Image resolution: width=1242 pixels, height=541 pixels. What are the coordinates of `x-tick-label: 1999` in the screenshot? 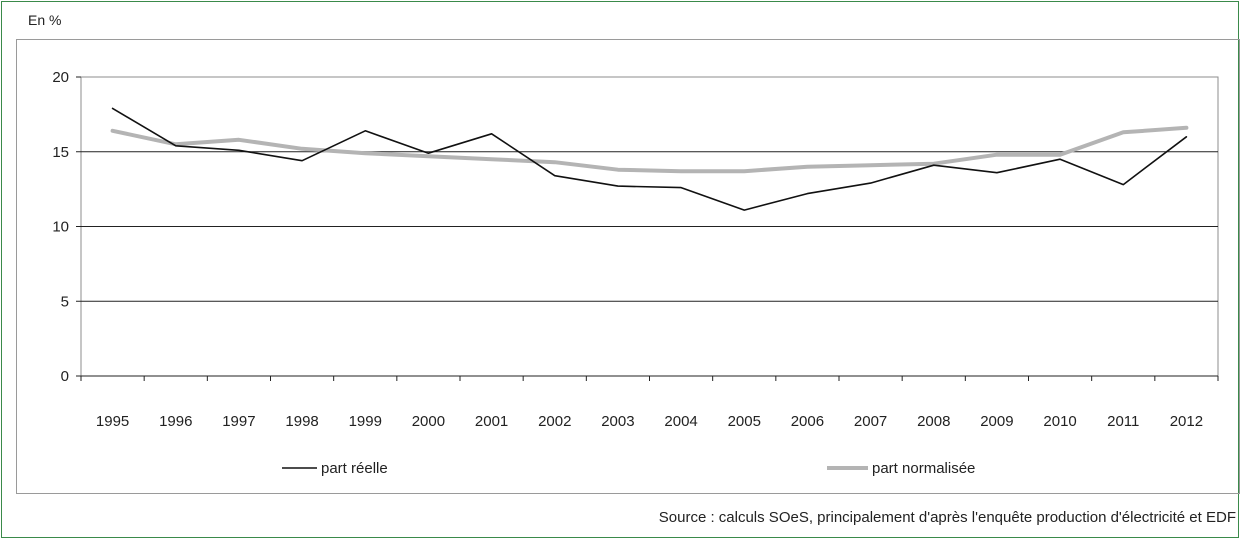 It's located at (365, 421).